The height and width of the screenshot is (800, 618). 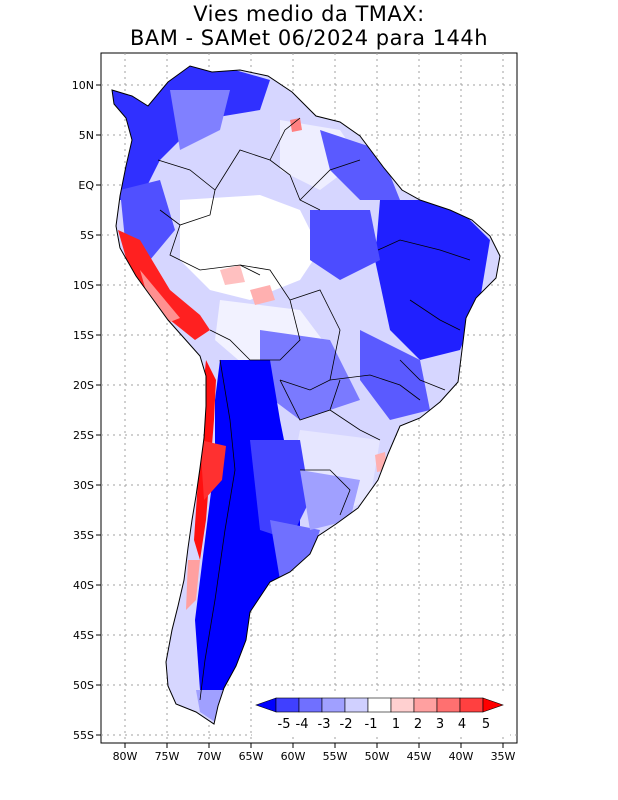 What do you see at coordinates (83, 385) in the screenshot?
I see `lat-label: 20S` at bounding box center [83, 385].